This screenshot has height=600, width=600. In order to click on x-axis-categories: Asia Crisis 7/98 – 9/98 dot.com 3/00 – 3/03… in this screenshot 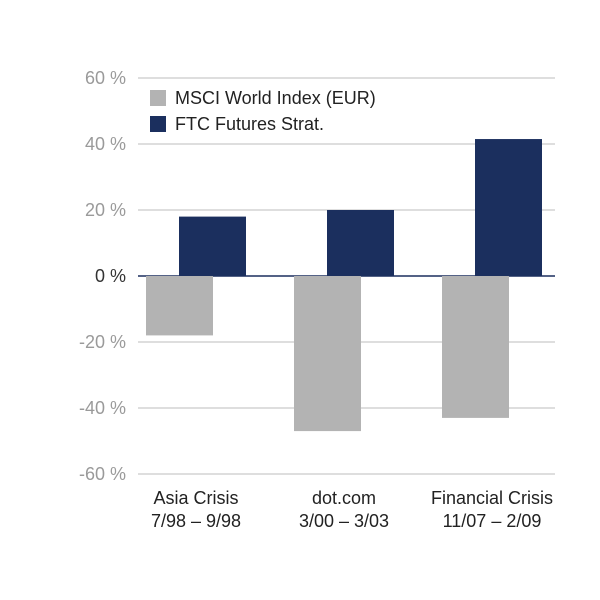, I will do `click(352, 509)`.